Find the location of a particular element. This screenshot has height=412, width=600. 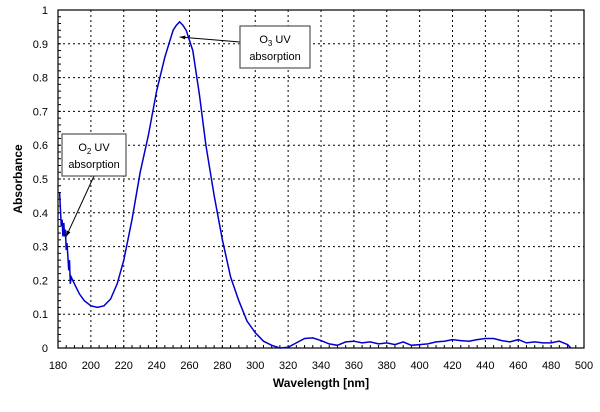

y-axis-label: Absorbance is located at coordinates (18, 179).